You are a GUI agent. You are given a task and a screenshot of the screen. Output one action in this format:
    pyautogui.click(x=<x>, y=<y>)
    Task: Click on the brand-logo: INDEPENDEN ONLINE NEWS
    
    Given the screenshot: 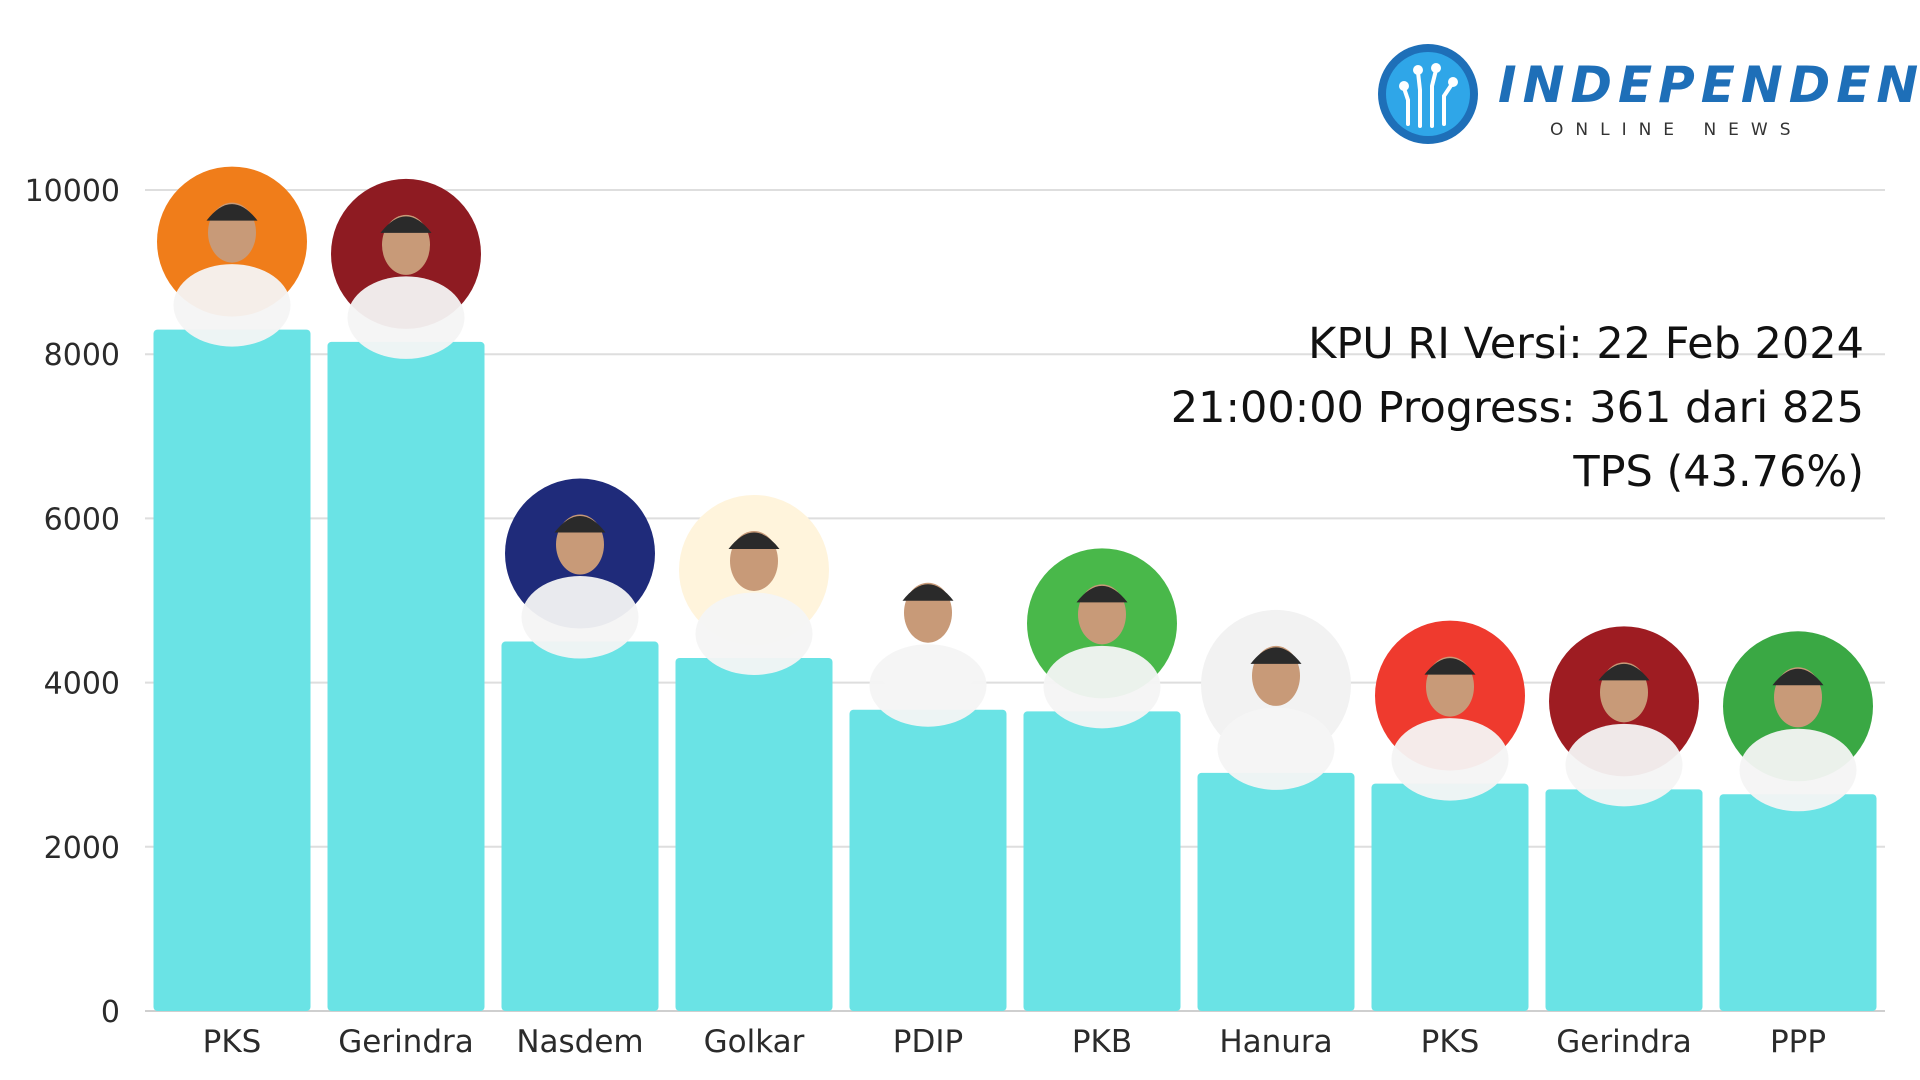 What is the action you would take?
    pyautogui.click(x=1646, y=95)
    